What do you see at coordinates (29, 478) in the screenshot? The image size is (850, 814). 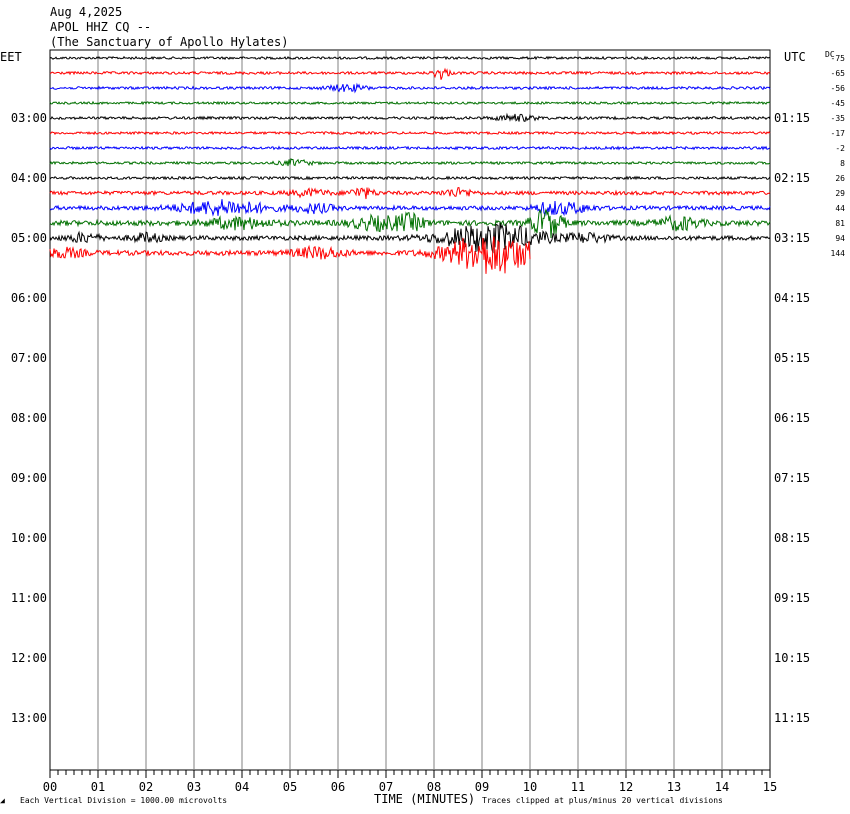 I see `hour-label-local: 09:00` at bounding box center [29, 478].